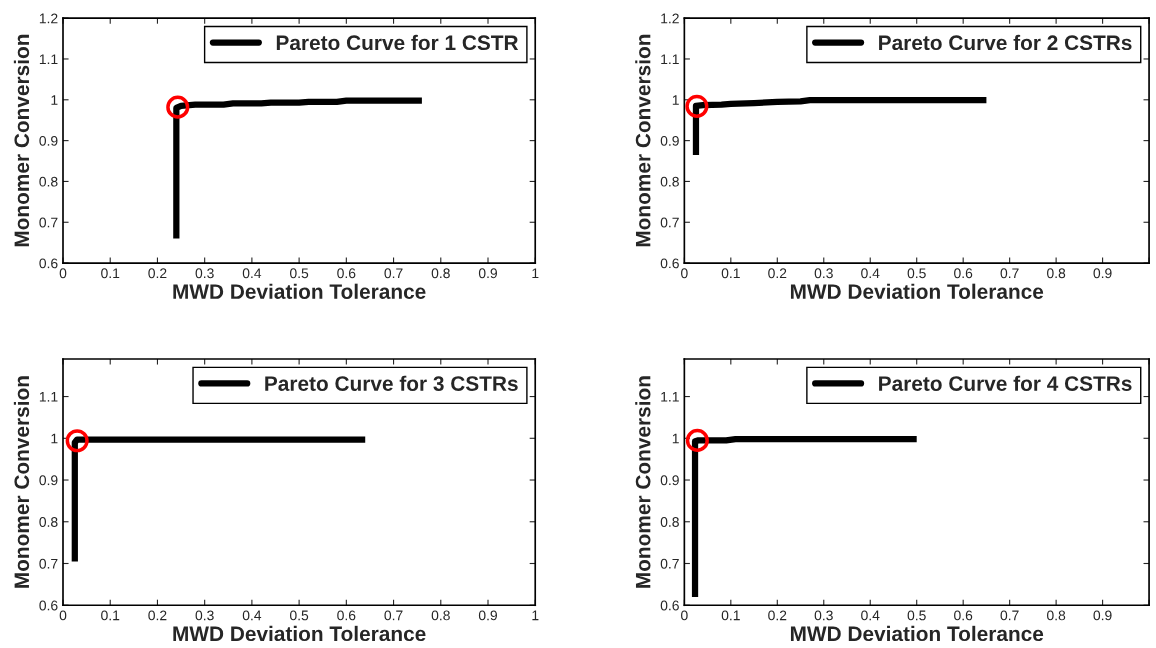 Image resolution: width=1156 pixels, height=648 pixels. Describe the element at coordinates (397, 42) in the screenshot. I see `legend-label: Pareto Curve for 1 CSTR` at that location.